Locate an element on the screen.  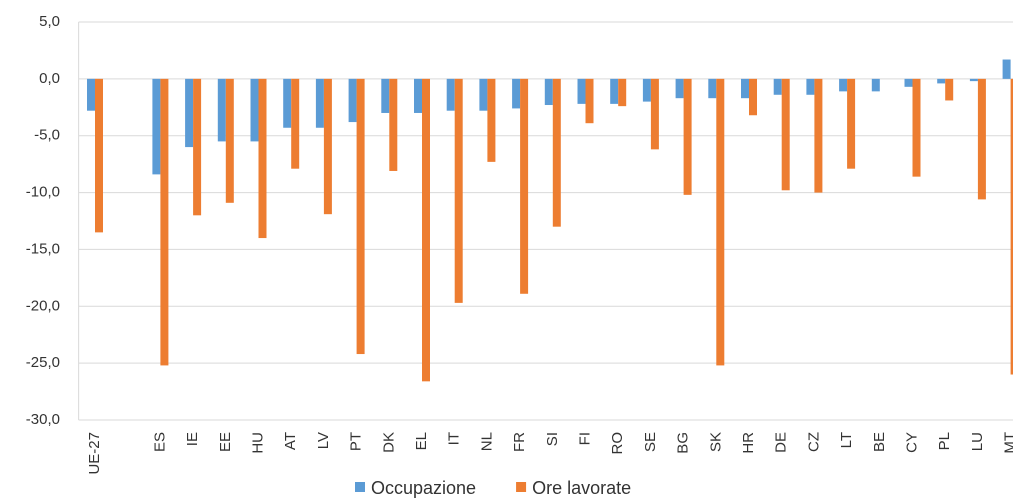
x-tick-label: LT is located at coordinates (846, 440).